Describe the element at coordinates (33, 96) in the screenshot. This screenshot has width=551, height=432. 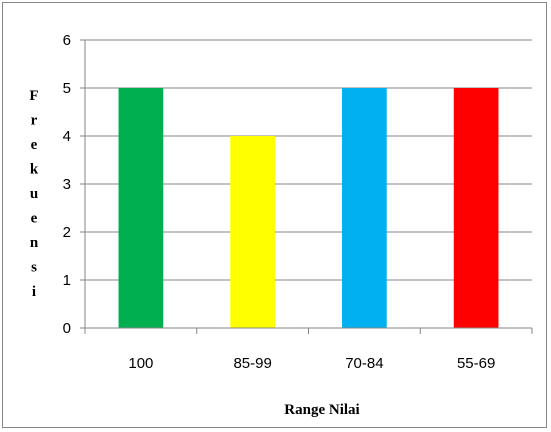
I see `y-axis-title-letter: F` at that location.